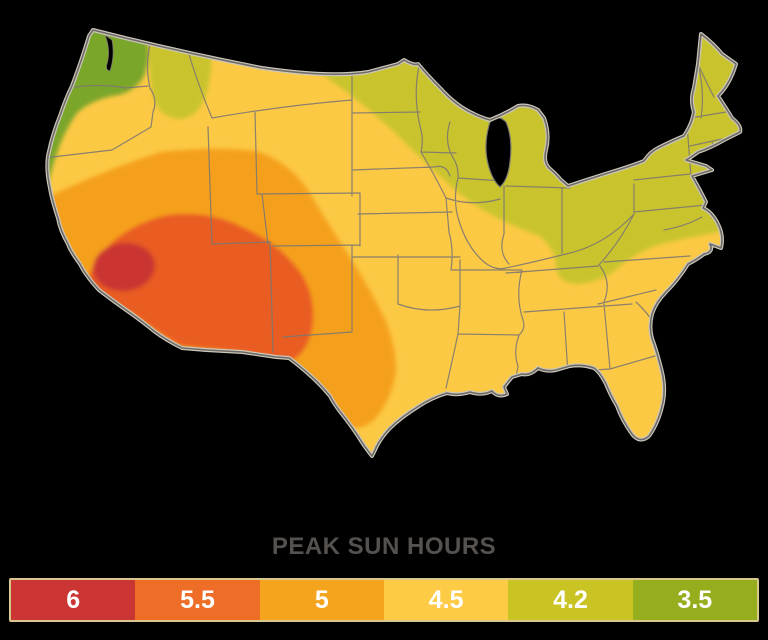 Image resolution: width=768 pixels, height=640 pixels. I want to click on legend-item-5-5: 5.5, so click(197, 600).